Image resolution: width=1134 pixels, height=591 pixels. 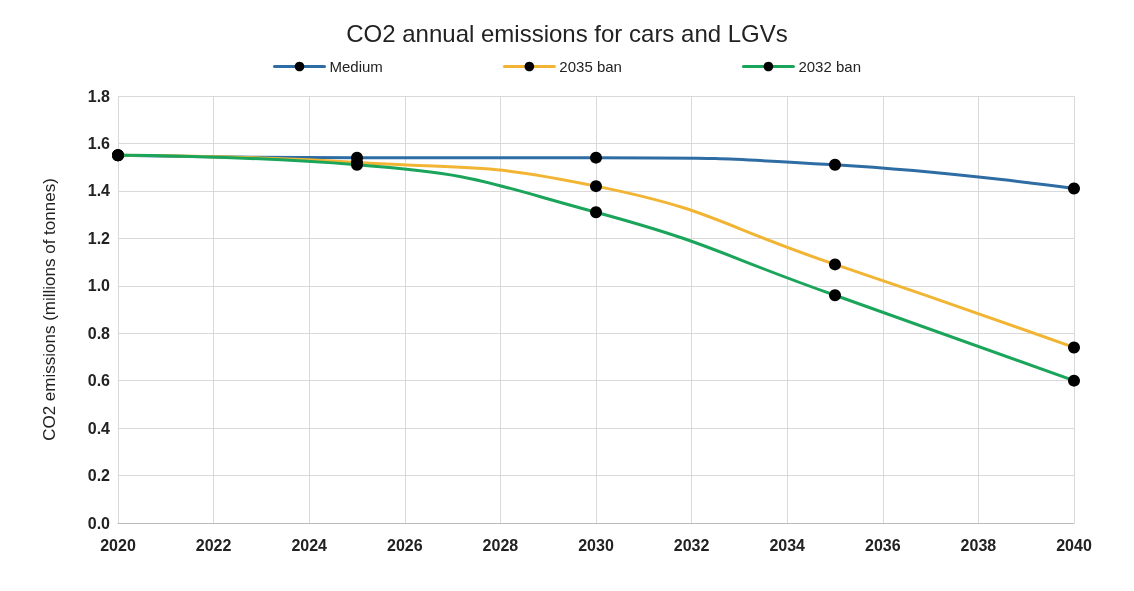 What do you see at coordinates (787, 545) in the screenshot?
I see `x-tick-label: 2034` at bounding box center [787, 545].